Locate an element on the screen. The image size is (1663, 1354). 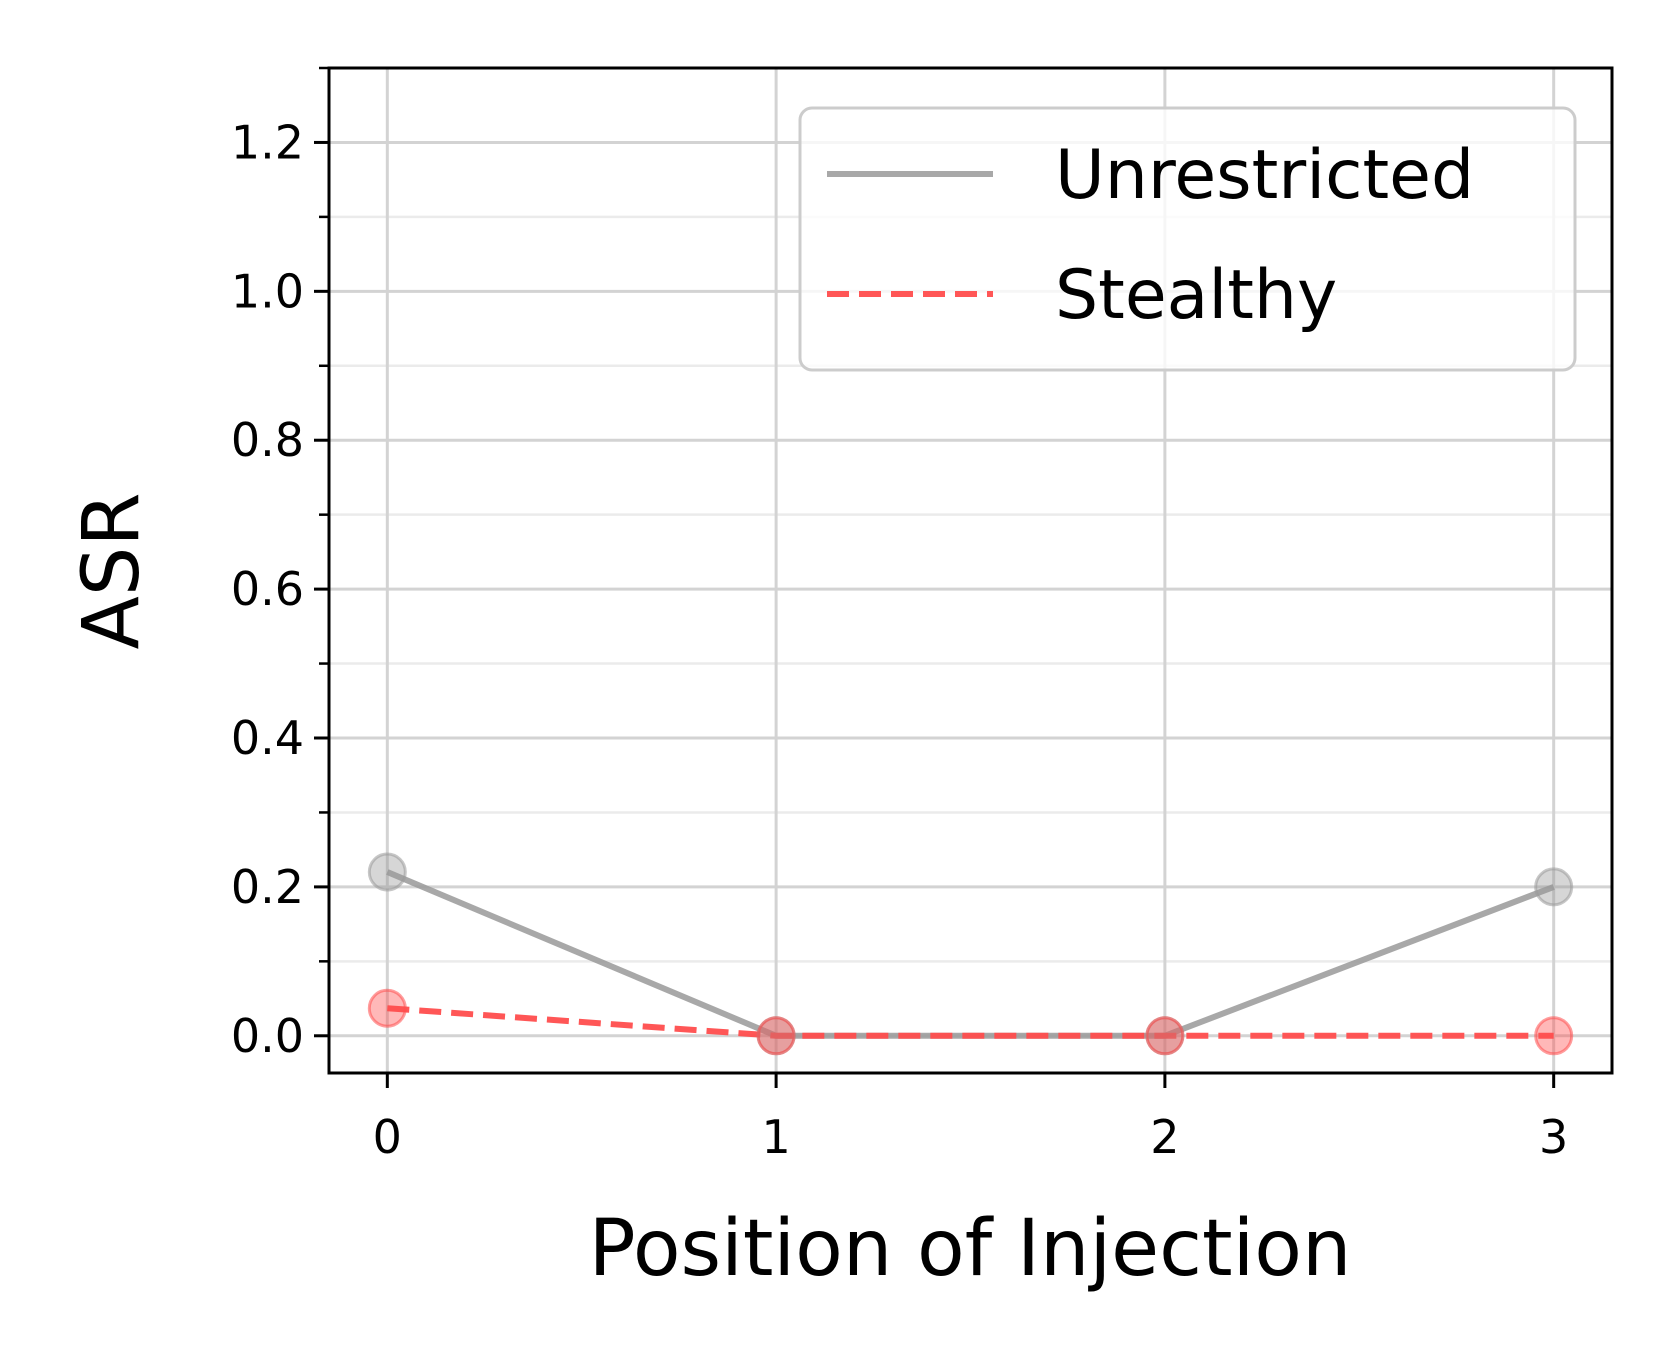
legend-box is located at coordinates (1187, 239).